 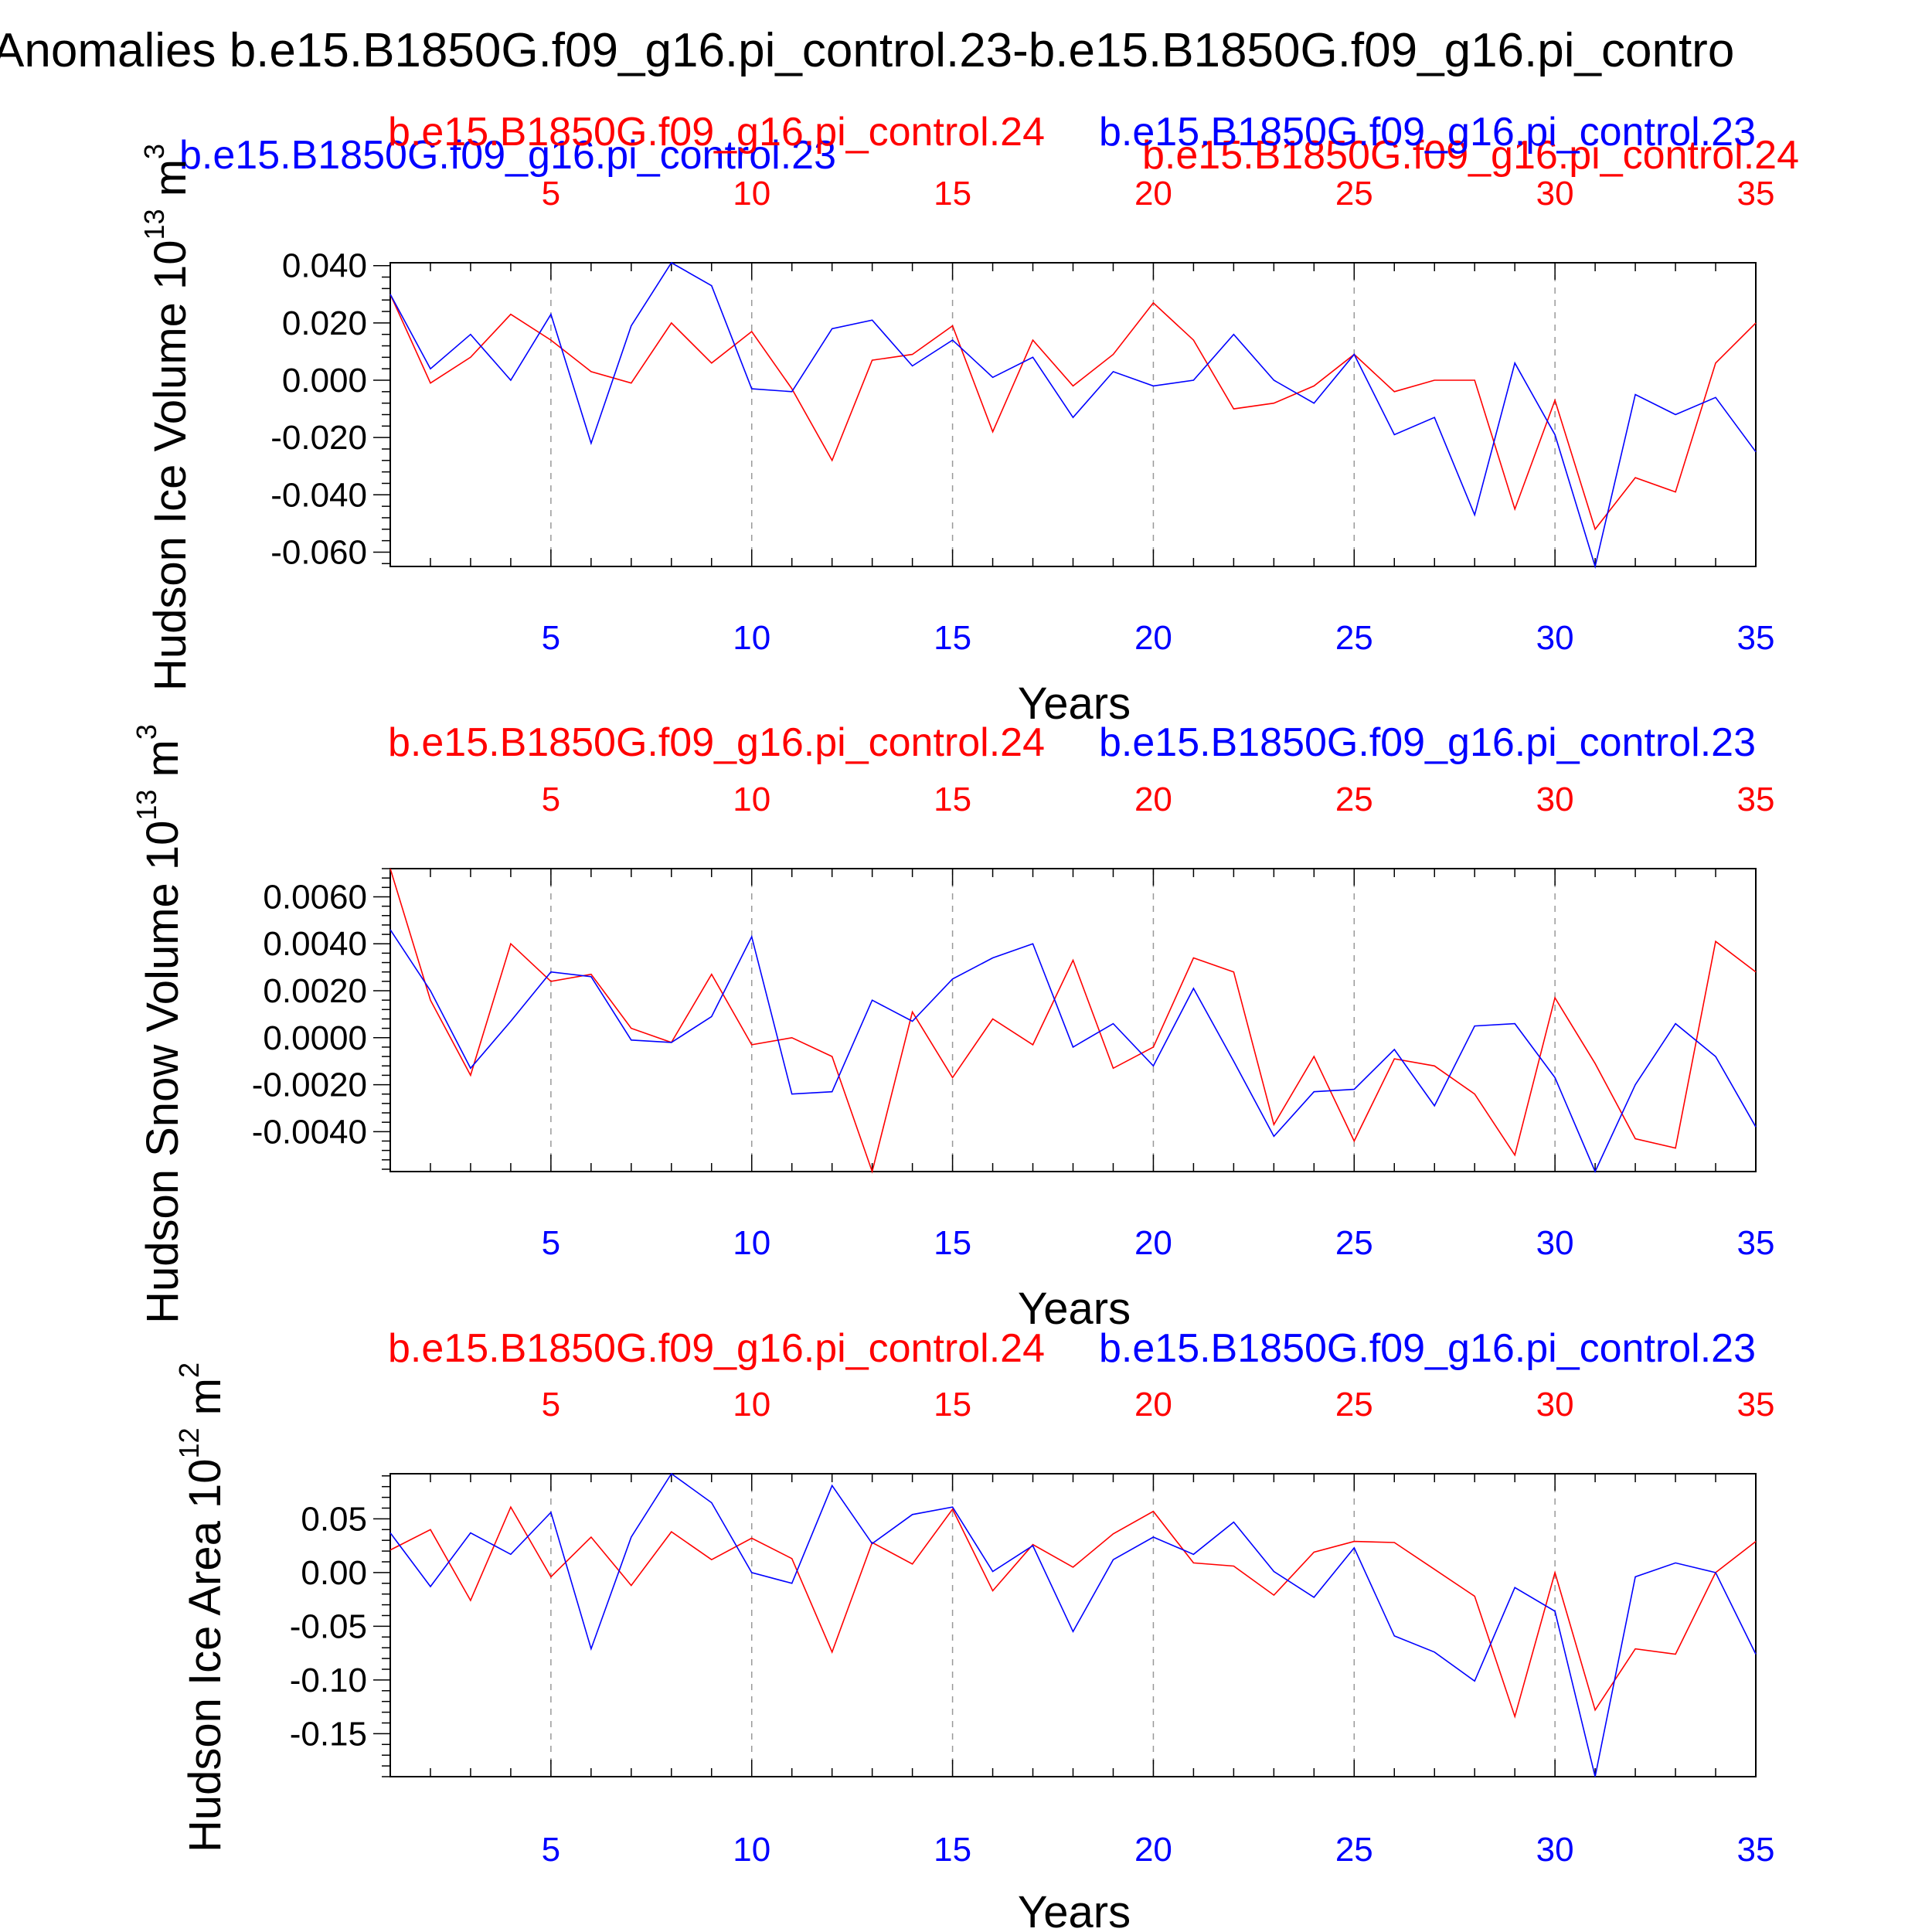 I want to click on panel-2-plot: 0.0060 0.0040 0.0020 0.0000 -0.0020 -0.0040, so click(x=1005, y=1021).